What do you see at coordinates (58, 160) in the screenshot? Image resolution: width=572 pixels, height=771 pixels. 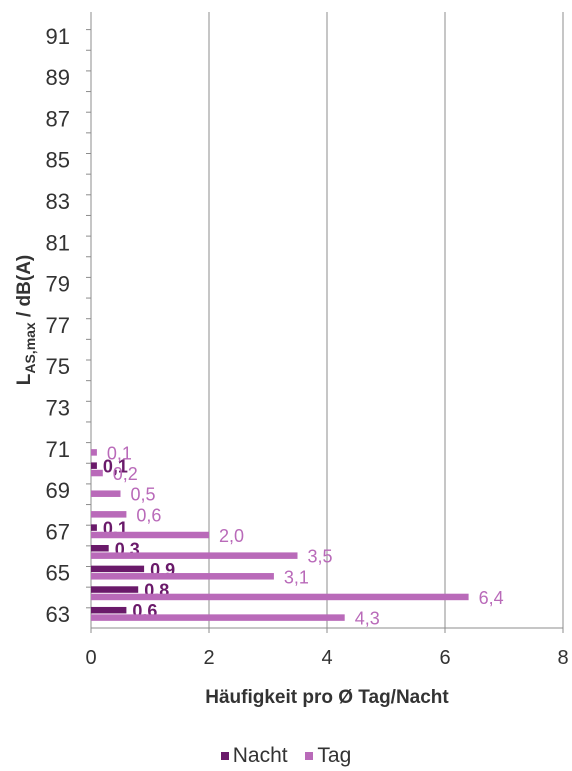 I see `y-tick-label-85: 85` at bounding box center [58, 160].